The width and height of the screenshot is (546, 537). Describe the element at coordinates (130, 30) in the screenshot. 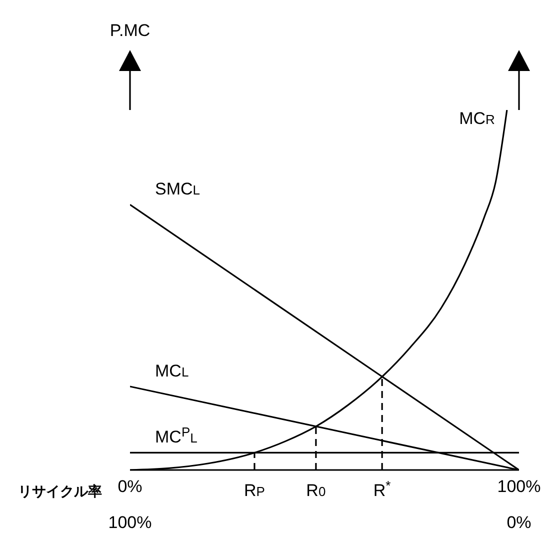

I see `y-axis-title: P.MC` at that location.